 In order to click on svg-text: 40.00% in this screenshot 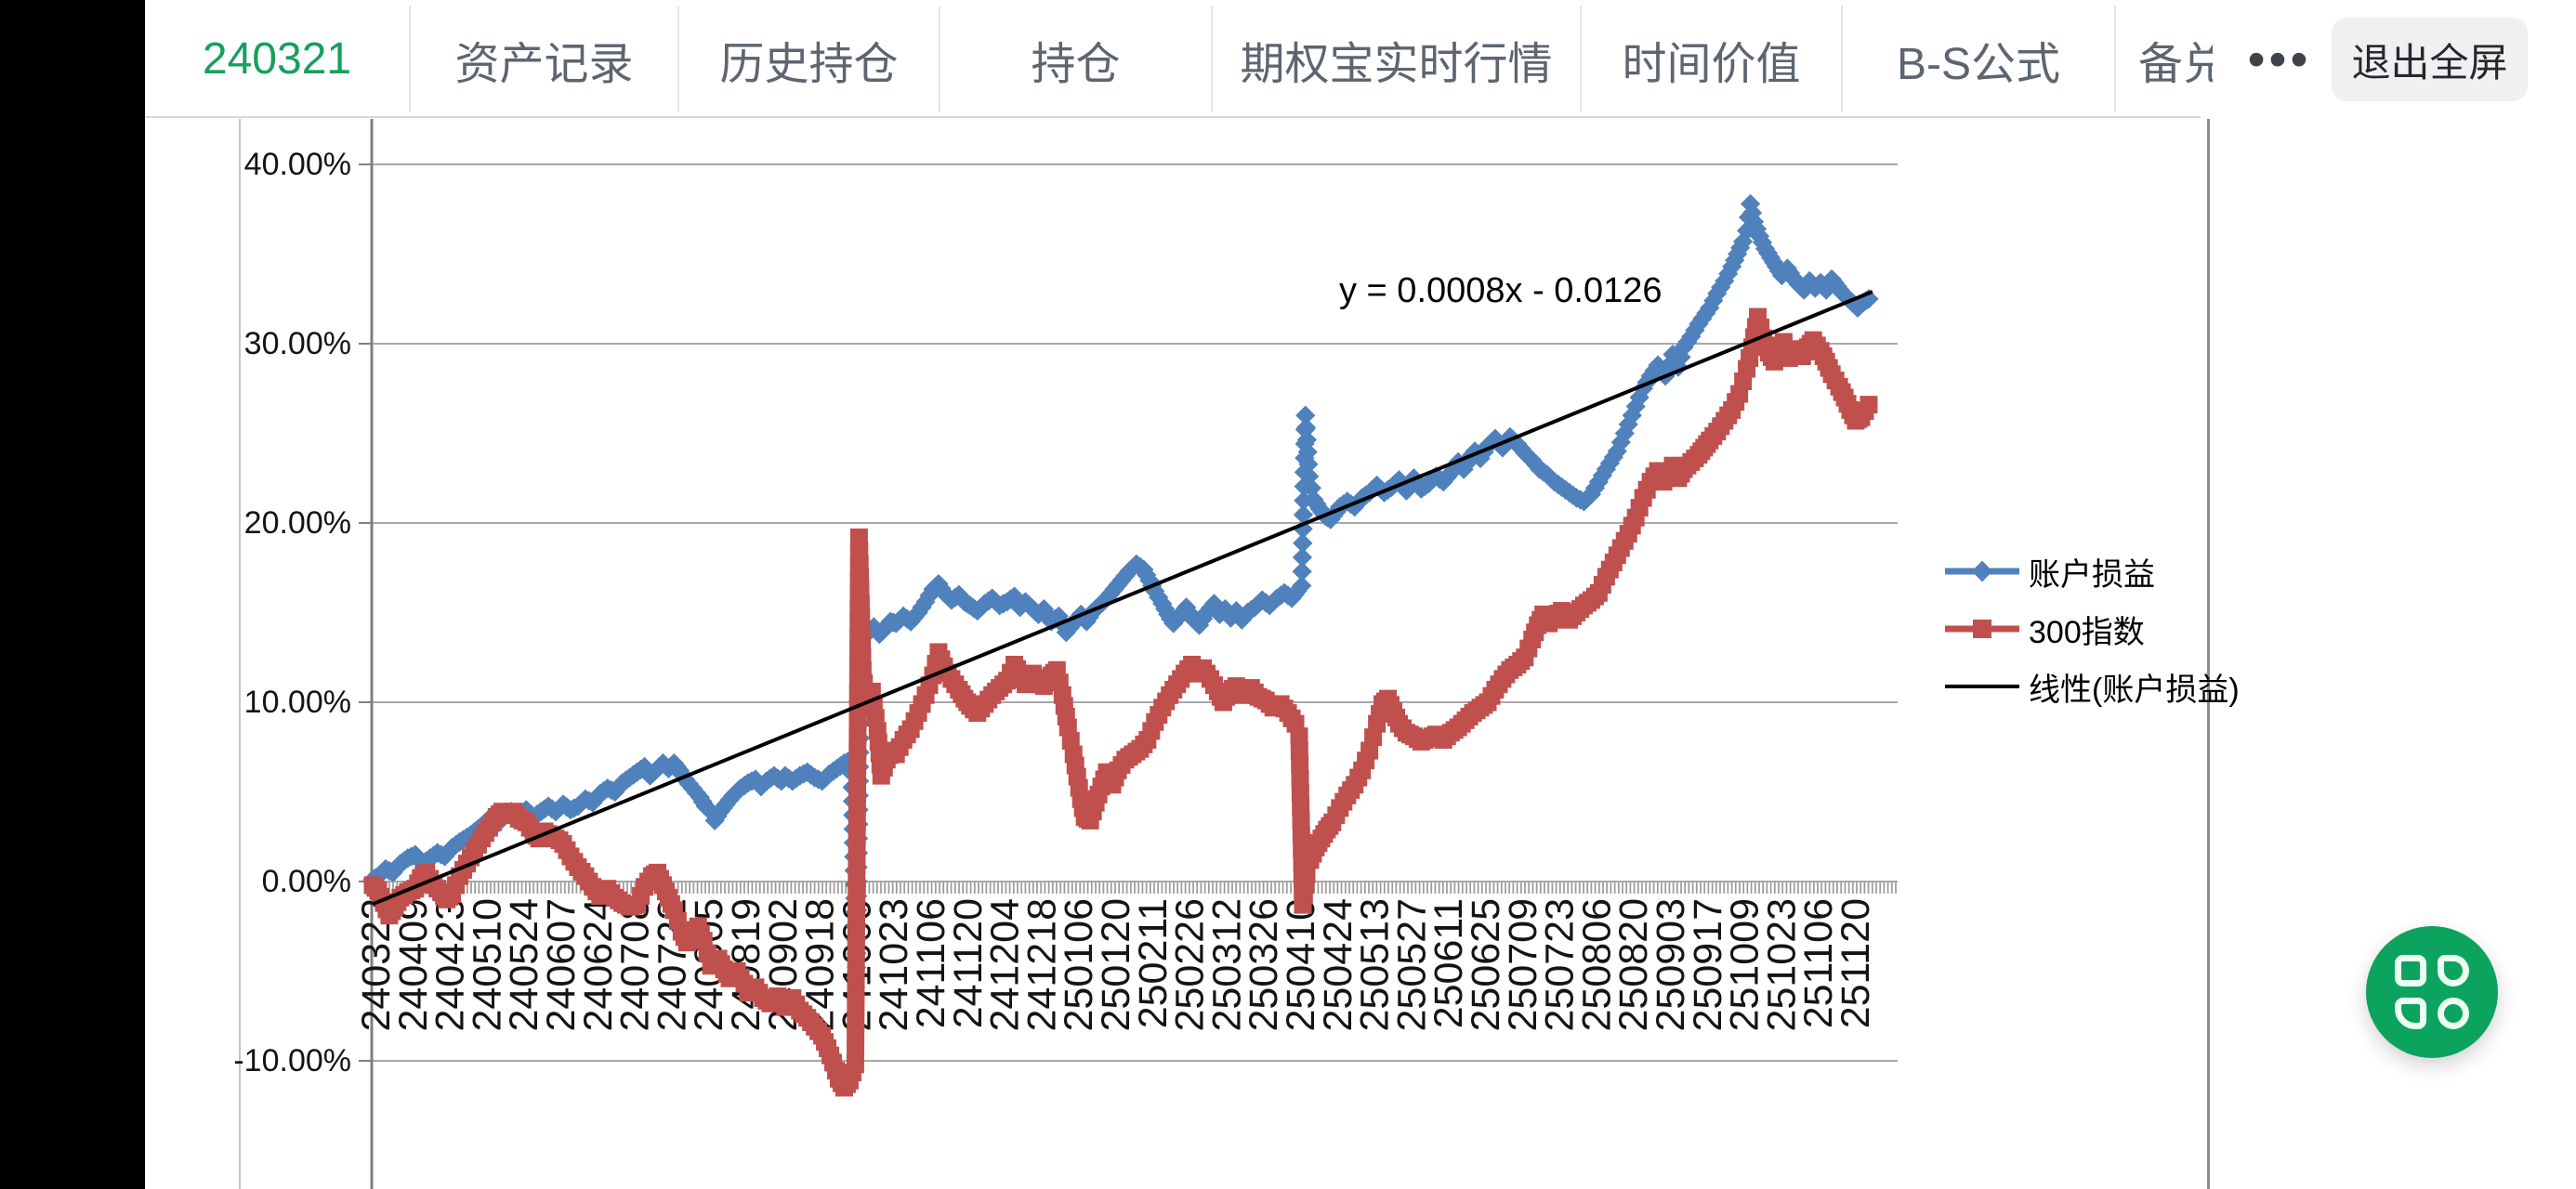, I will do `click(297, 164)`.